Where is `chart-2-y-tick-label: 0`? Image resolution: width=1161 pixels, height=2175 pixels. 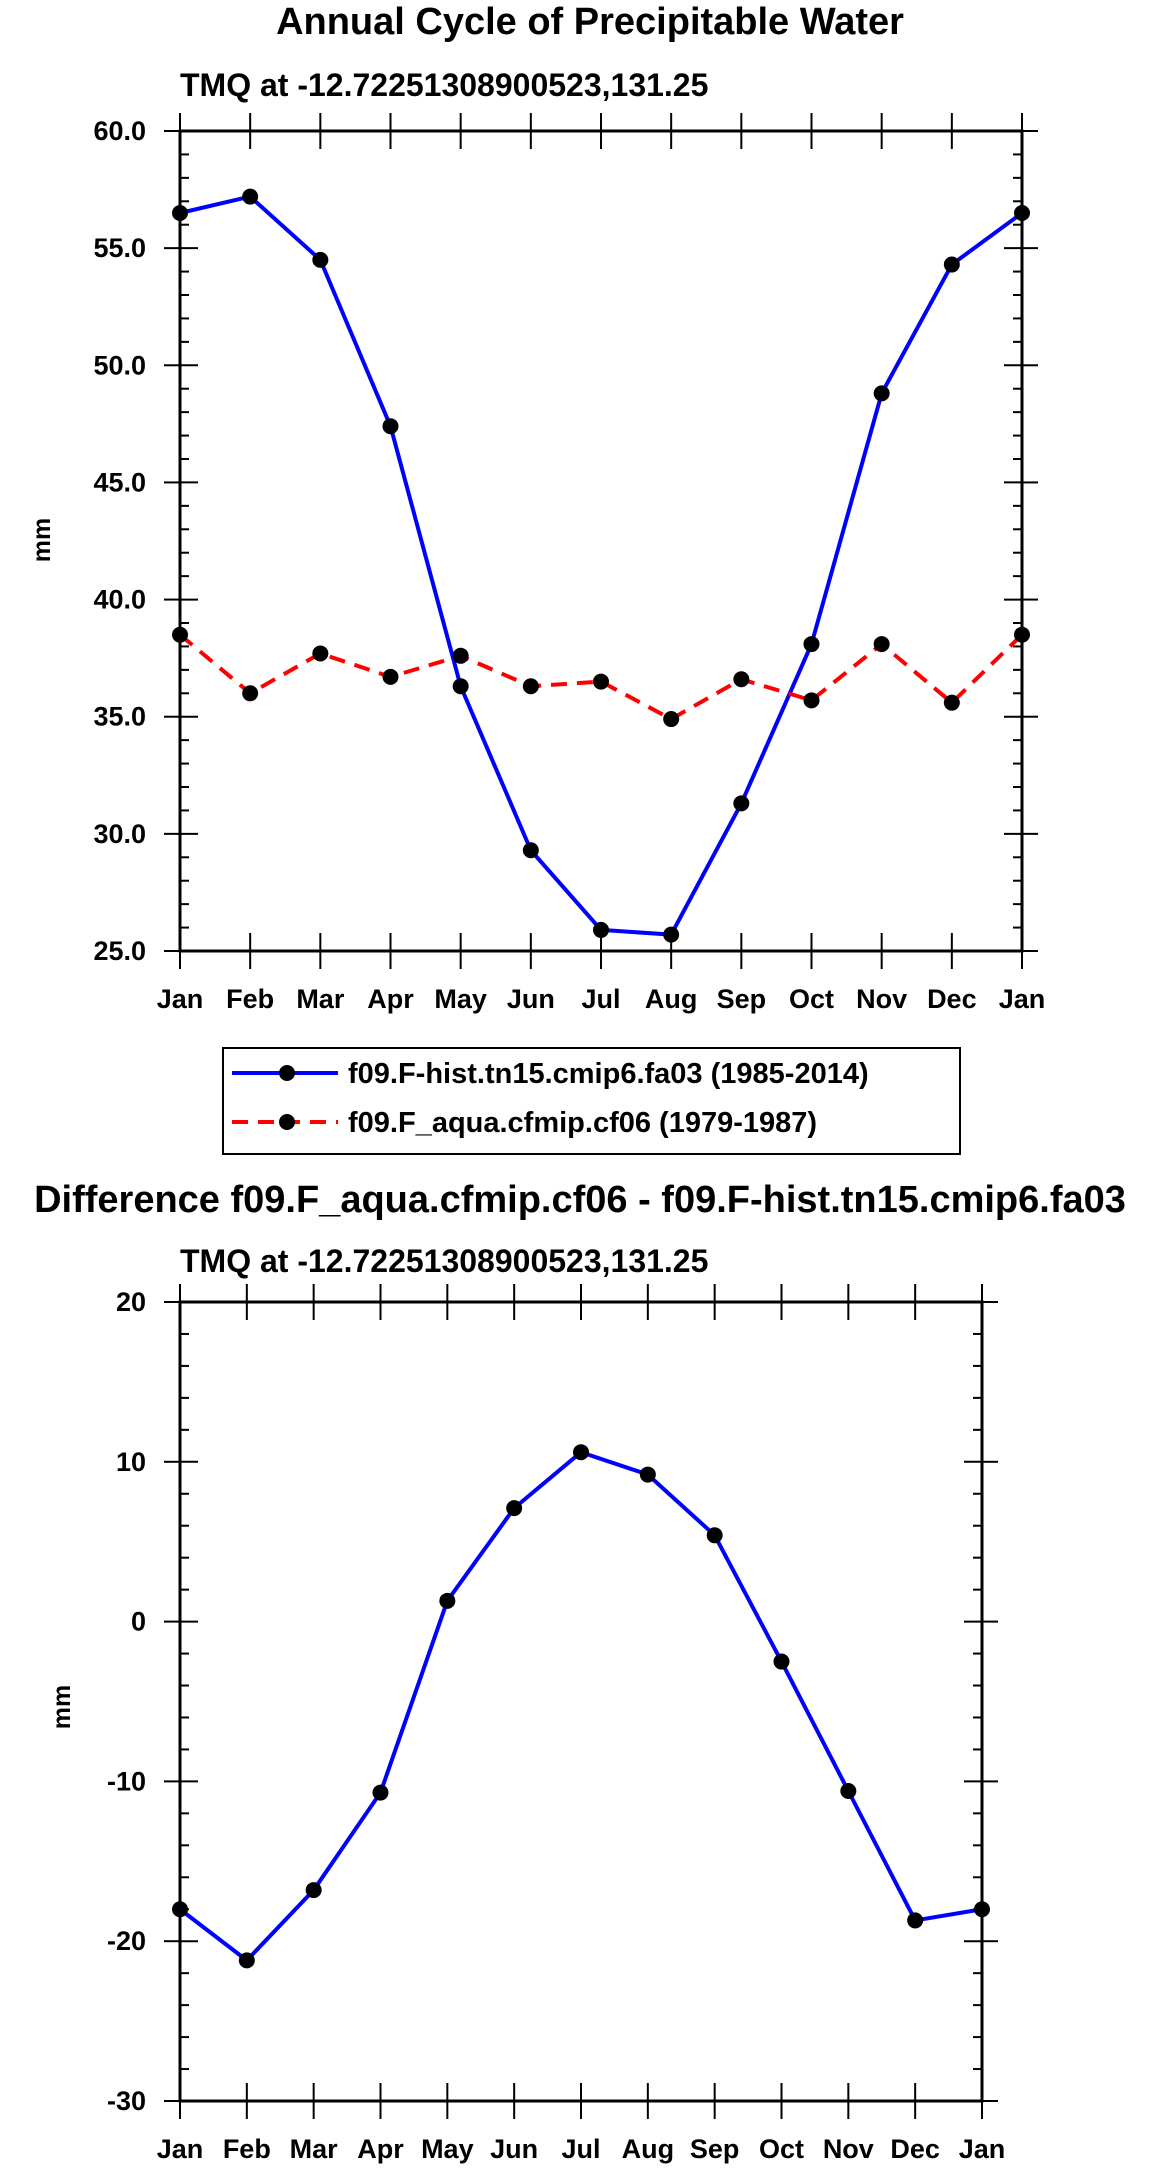 chart-2-y-tick-label: 0 is located at coordinates (138, 1622).